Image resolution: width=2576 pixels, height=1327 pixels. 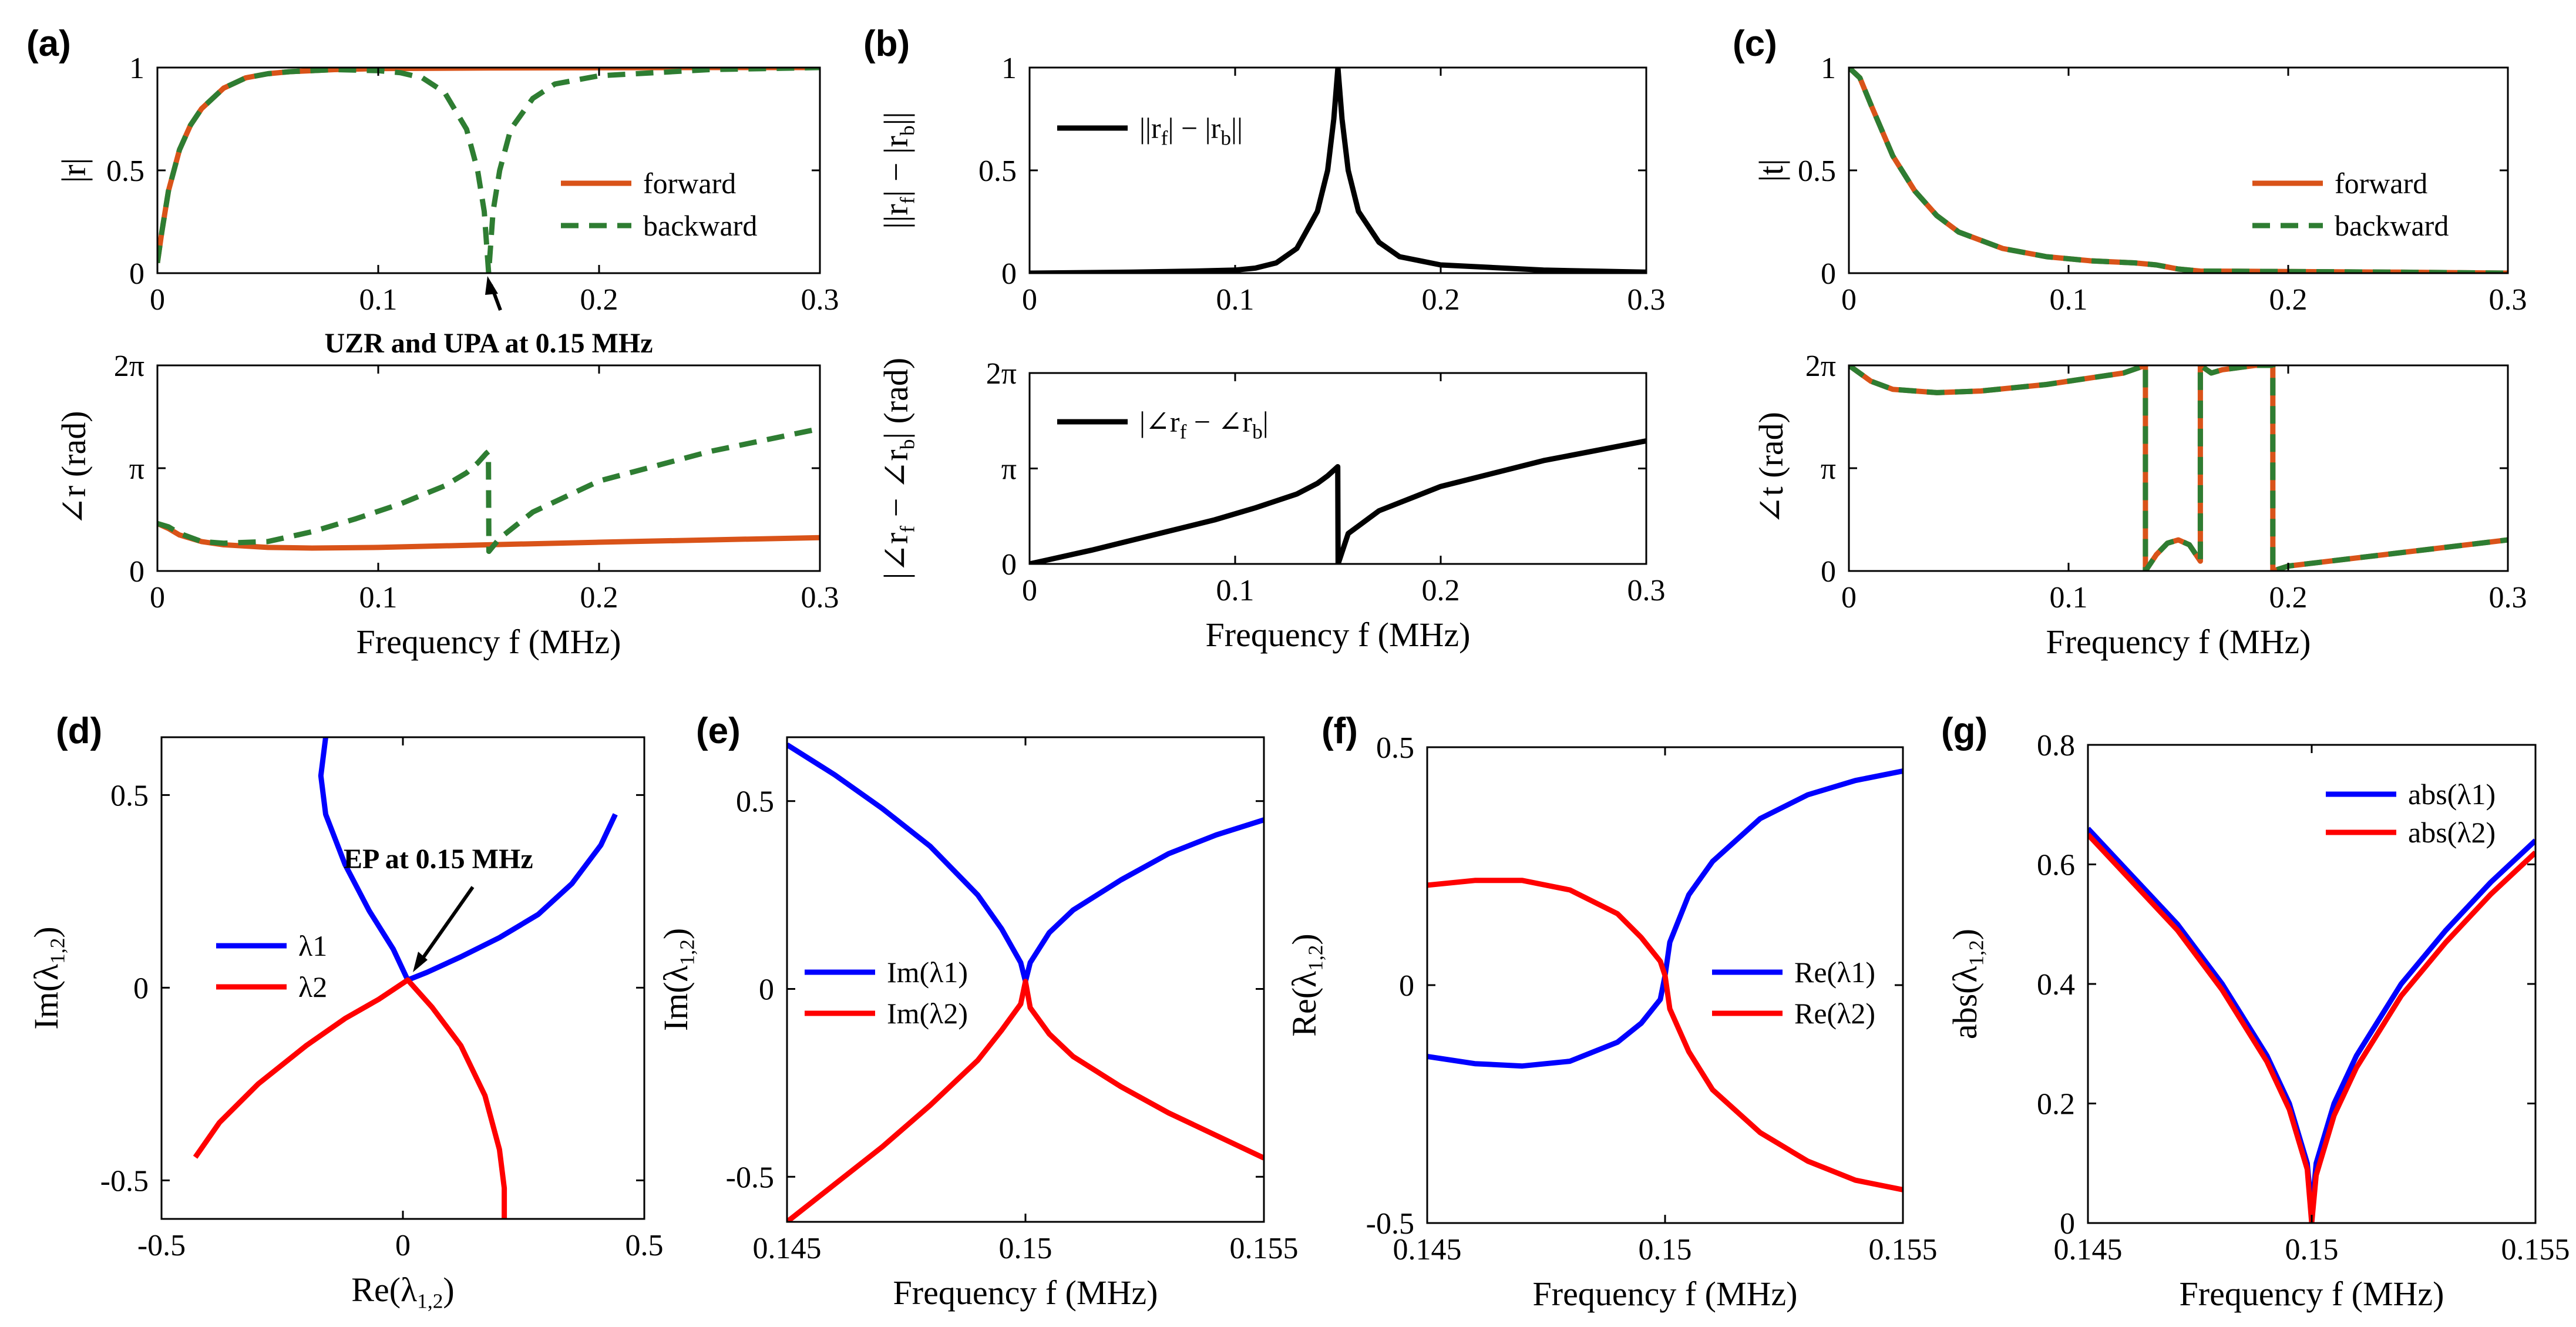 I want to click on panel-label-g: (g), so click(x=1964, y=731).